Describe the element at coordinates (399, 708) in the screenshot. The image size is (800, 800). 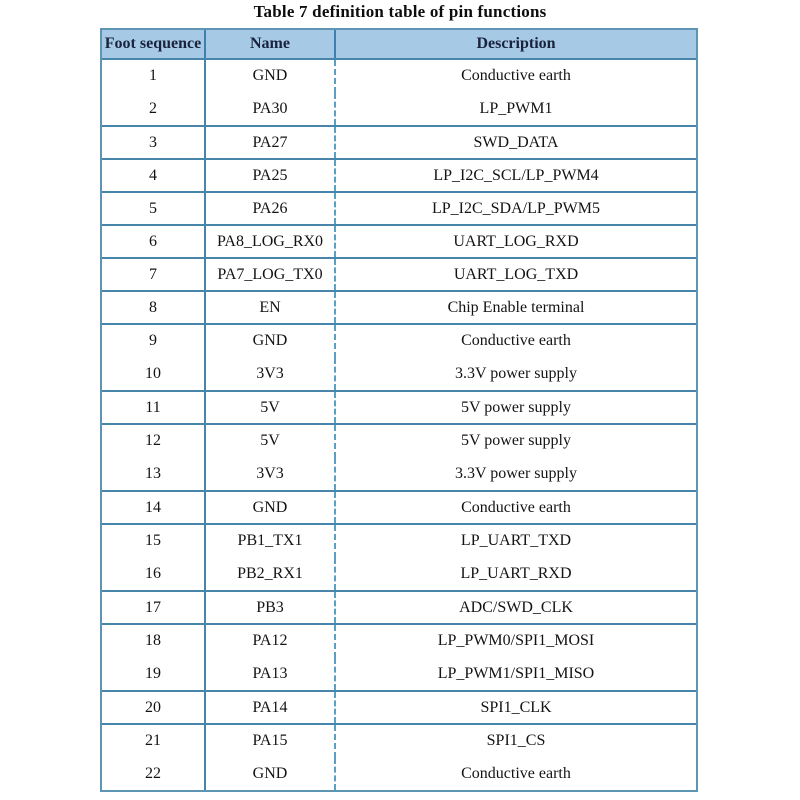
I see `row-group: 20 PA14 SPI1_CLK` at that location.